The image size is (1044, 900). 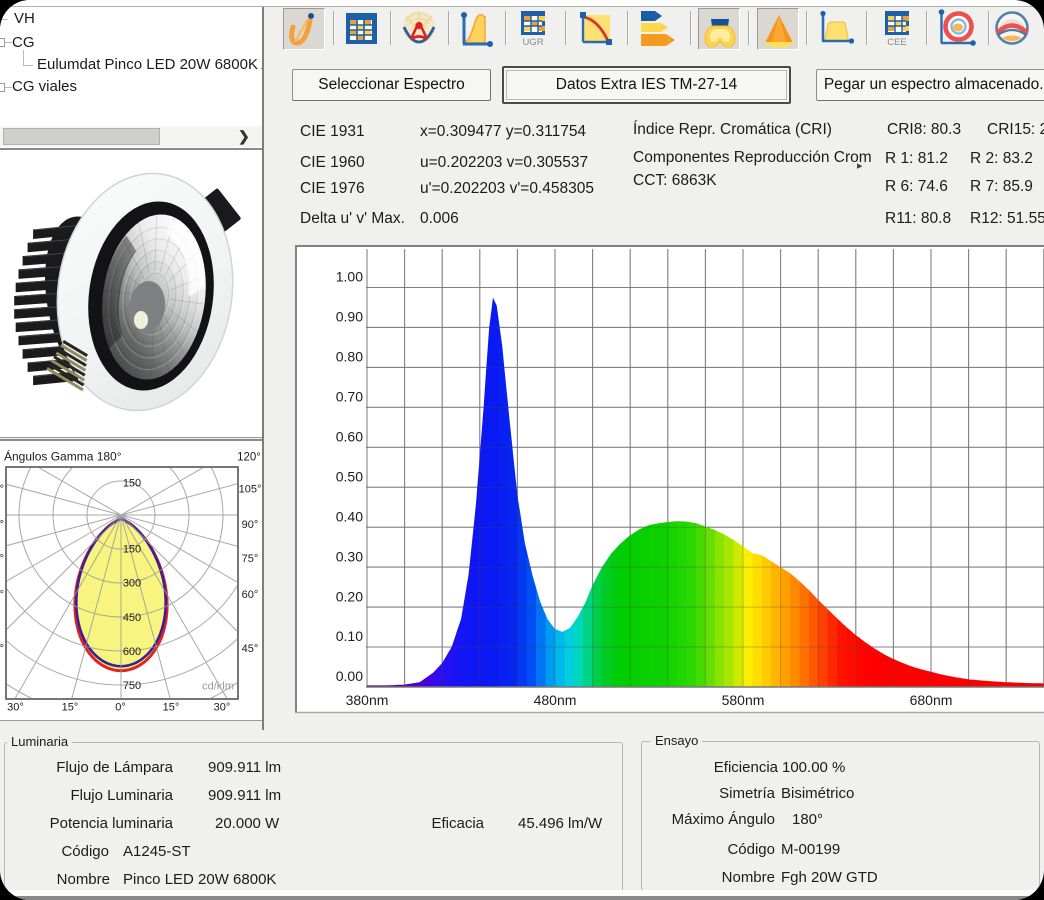 I want to click on svg-text: 0.40, so click(x=349, y=516).